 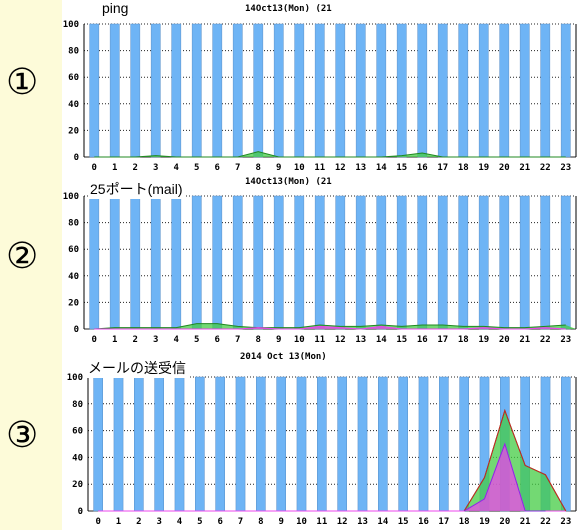 What do you see at coordinates (278, 340) in the screenshot?
I see `chart2-xtick-9: 9` at bounding box center [278, 340].